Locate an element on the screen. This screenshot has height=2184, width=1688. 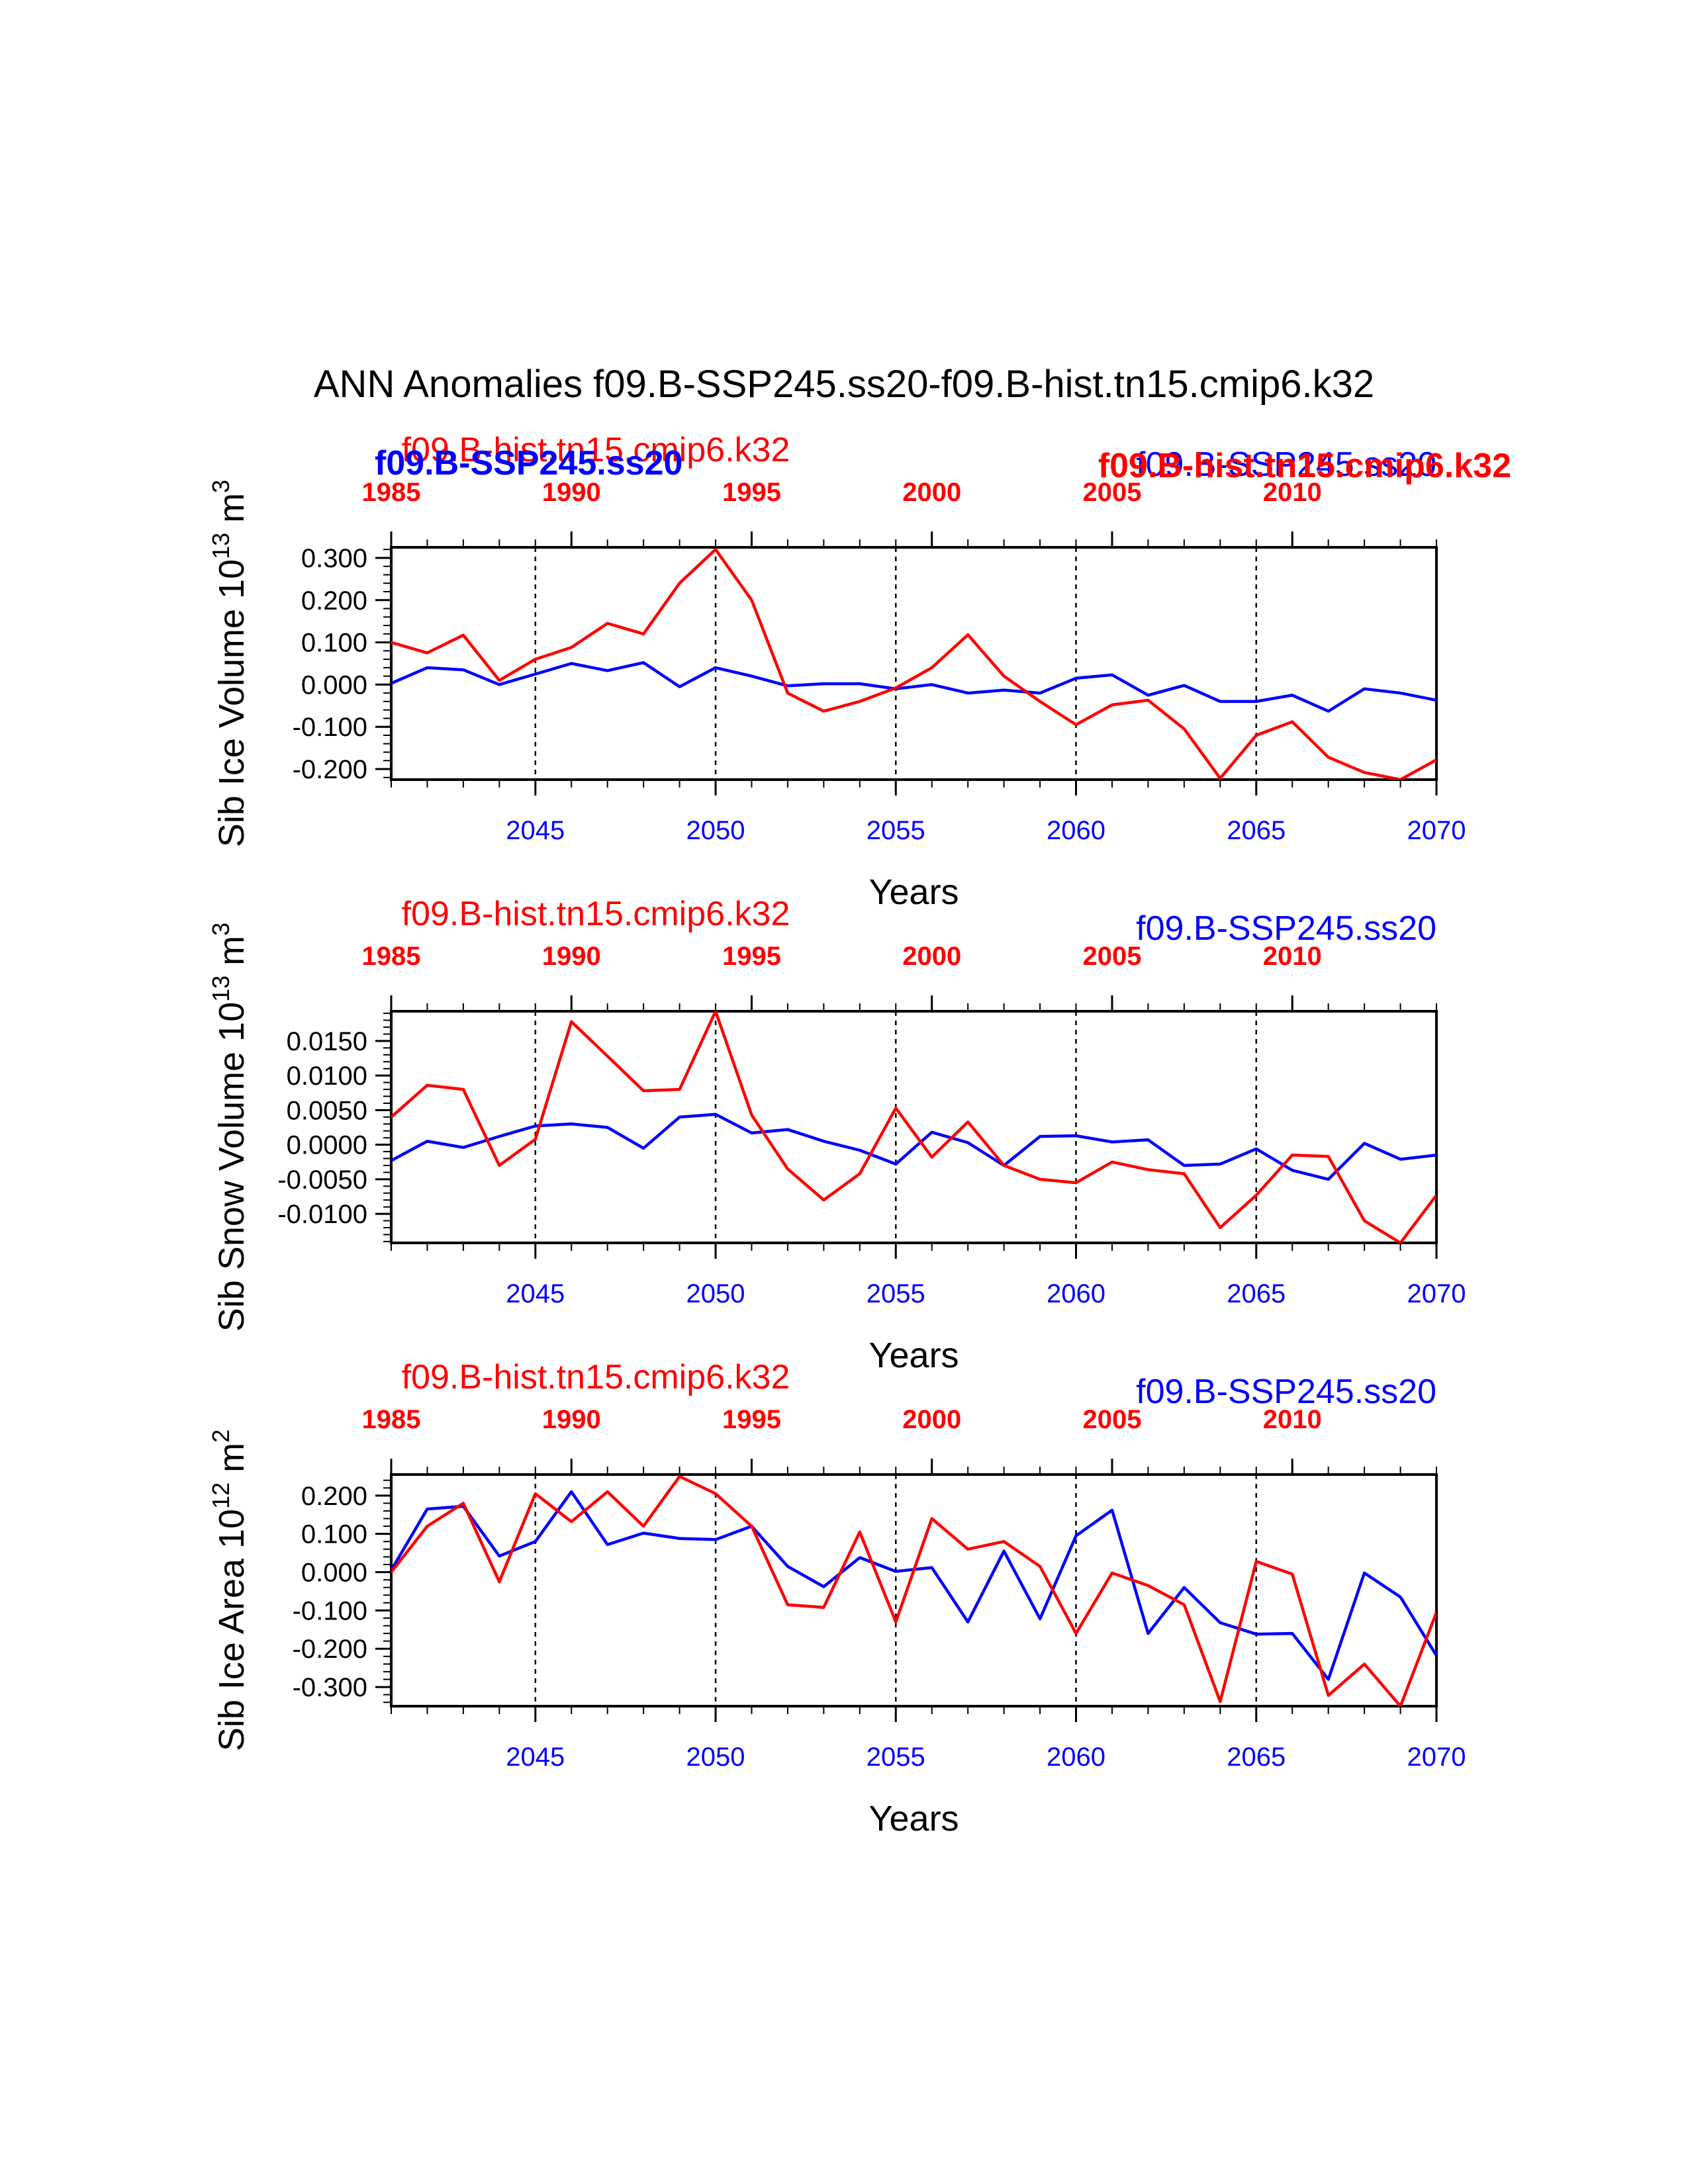
ytick-label: 0.0100 is located at coordinates (327, 1076).